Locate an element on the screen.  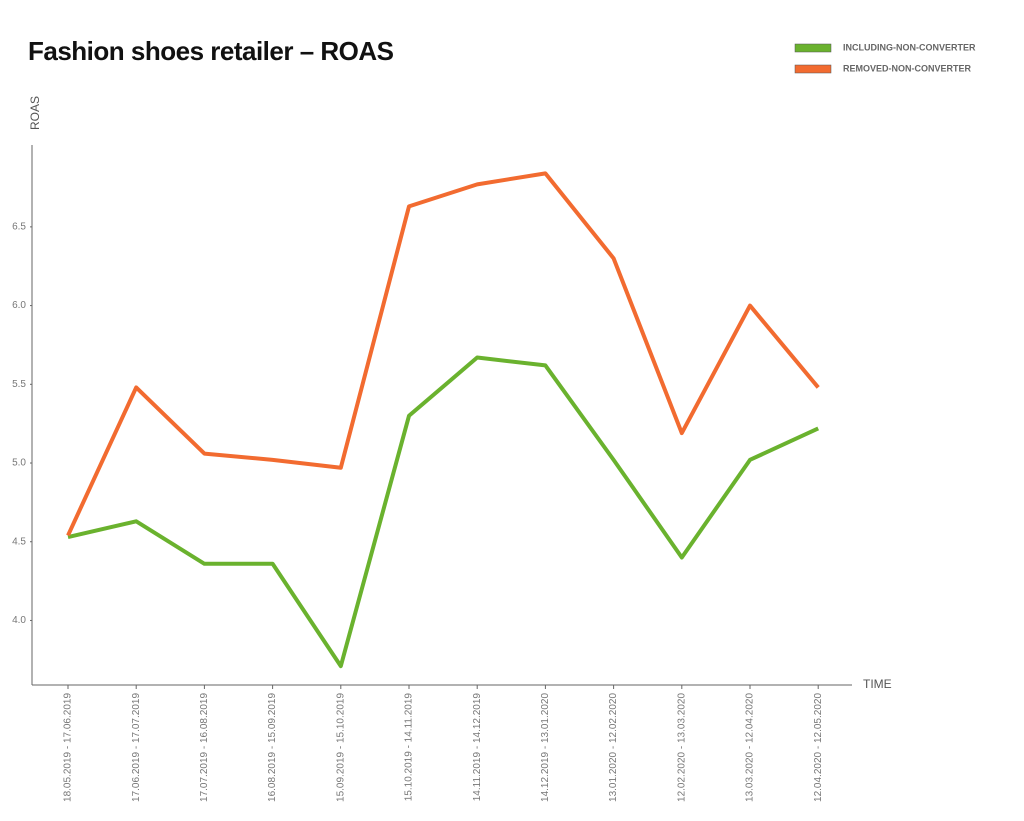
x-tick-label: 18.05.2019 - 17.06.2019 is located at coordinates (68, 747).